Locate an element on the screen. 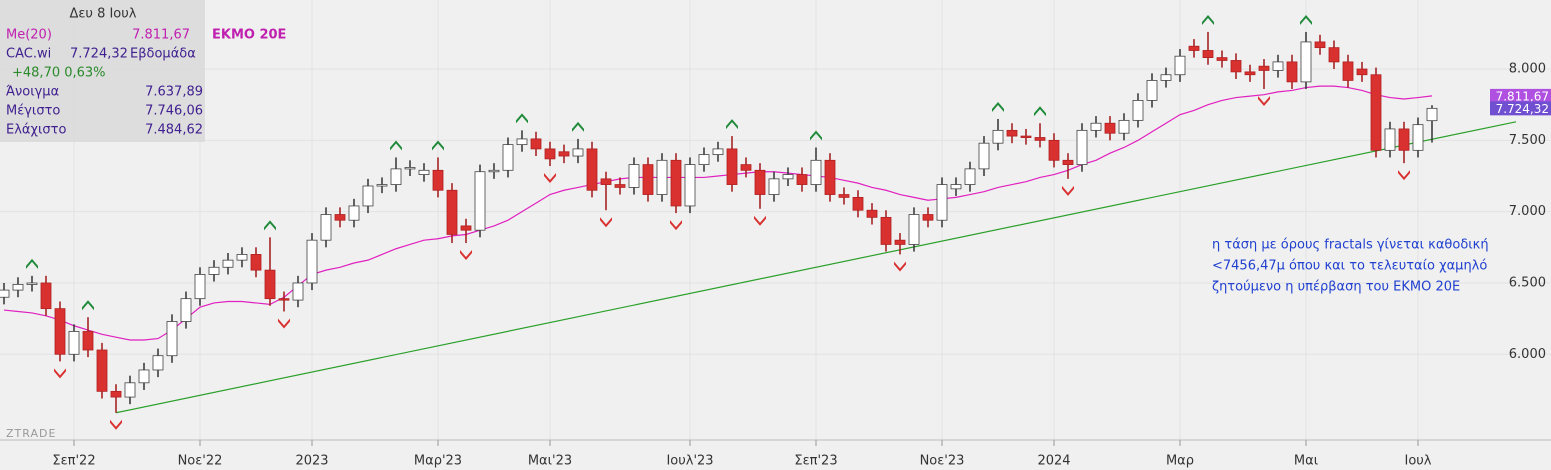 This screenshot has width=1551, height=470. info-row-label: Άνοιγμα is located at coordinates (32, 92).